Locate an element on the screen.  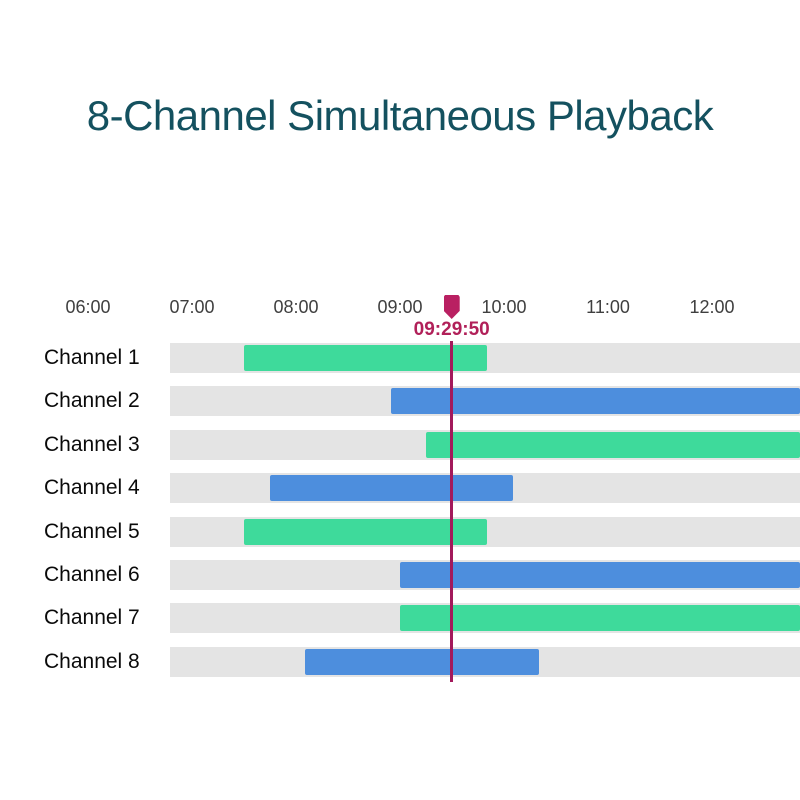
time-axis-tick: 07:00 is located at coordinates (192, 307).